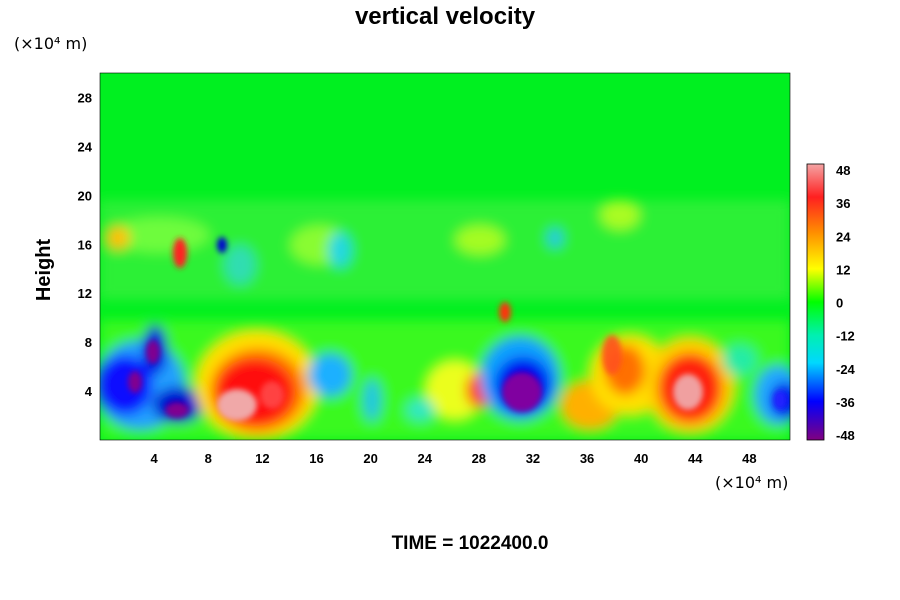 The image size is (900, 600). I want to click on colorbar-scale, so click(815, 302).